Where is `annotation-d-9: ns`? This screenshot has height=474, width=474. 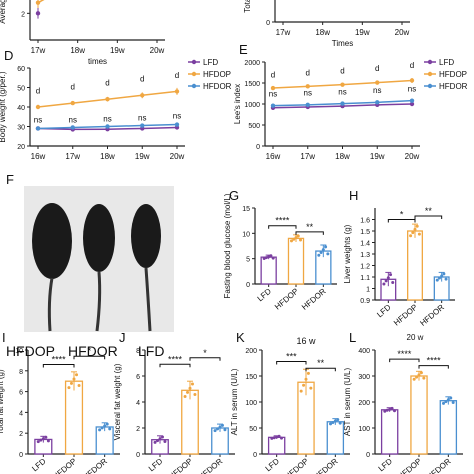 annotation-d-9: ns is located at coordinates (177, 116).